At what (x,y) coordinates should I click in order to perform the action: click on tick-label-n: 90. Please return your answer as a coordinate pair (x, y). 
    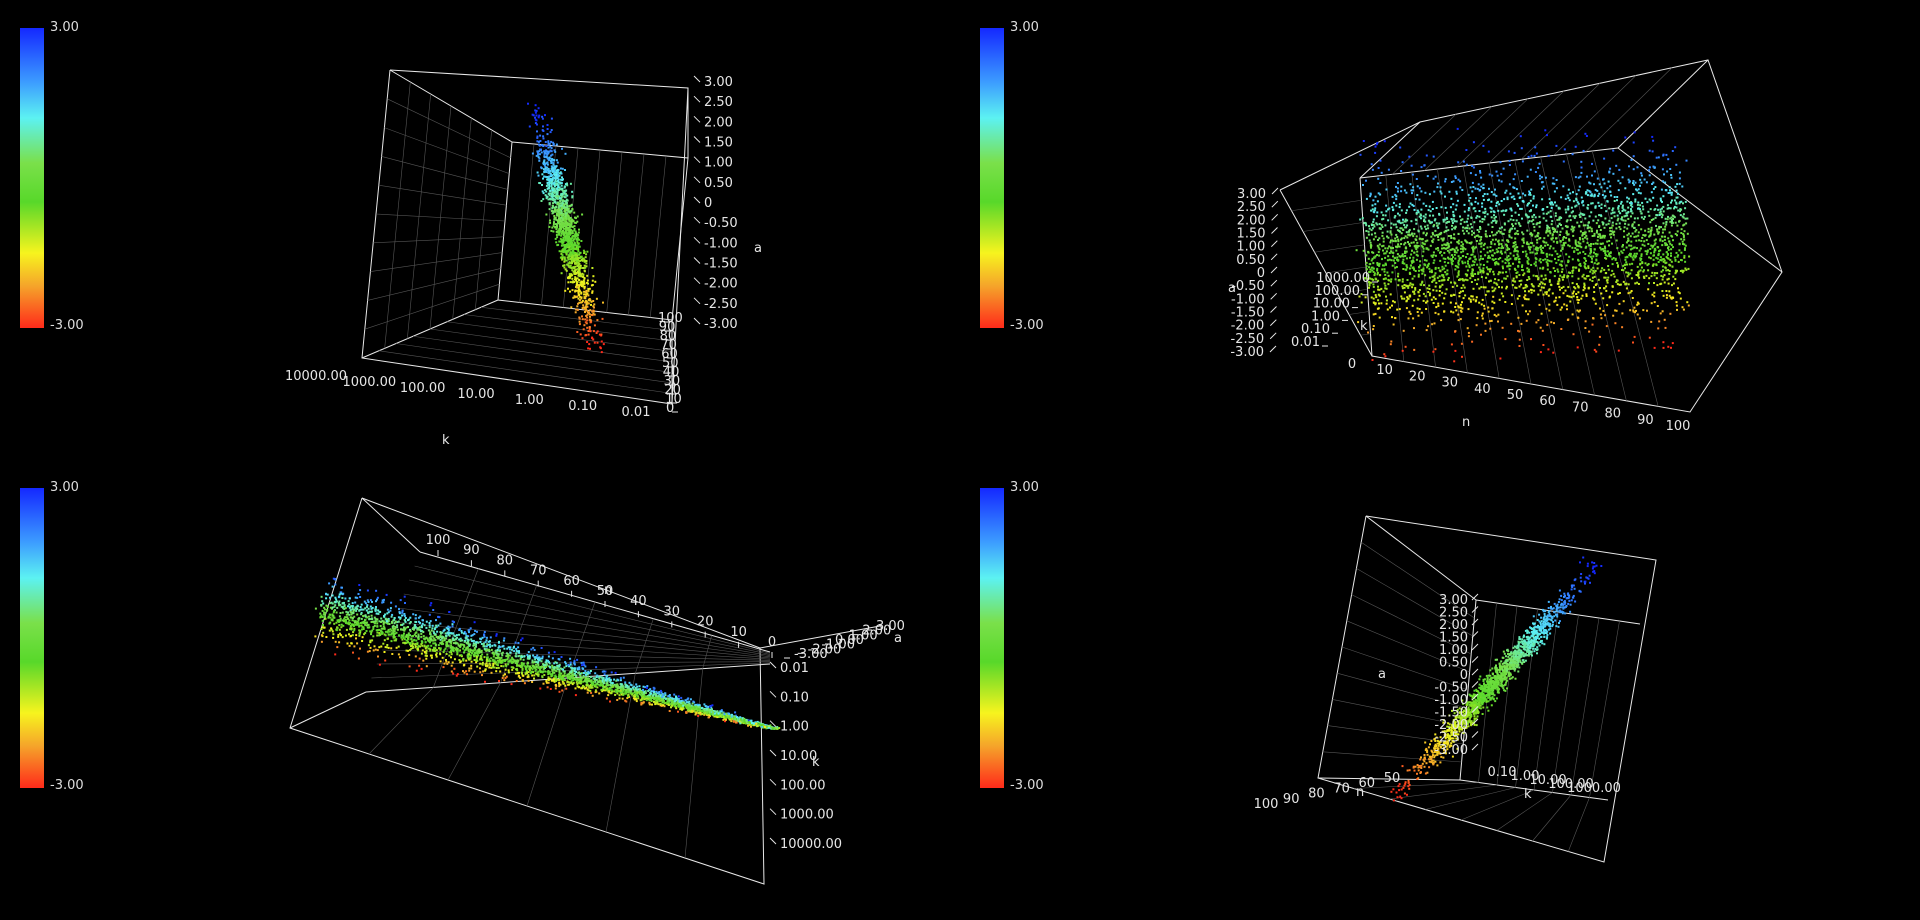
    Looking at the image, I should click on (667, 327).